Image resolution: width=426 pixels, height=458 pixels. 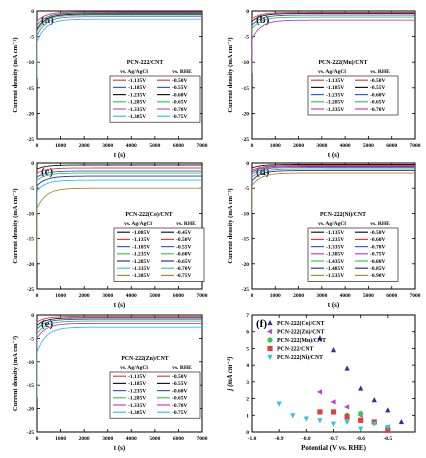 I want to click on legend-label: -1.235V, so click(x=141, y=255).